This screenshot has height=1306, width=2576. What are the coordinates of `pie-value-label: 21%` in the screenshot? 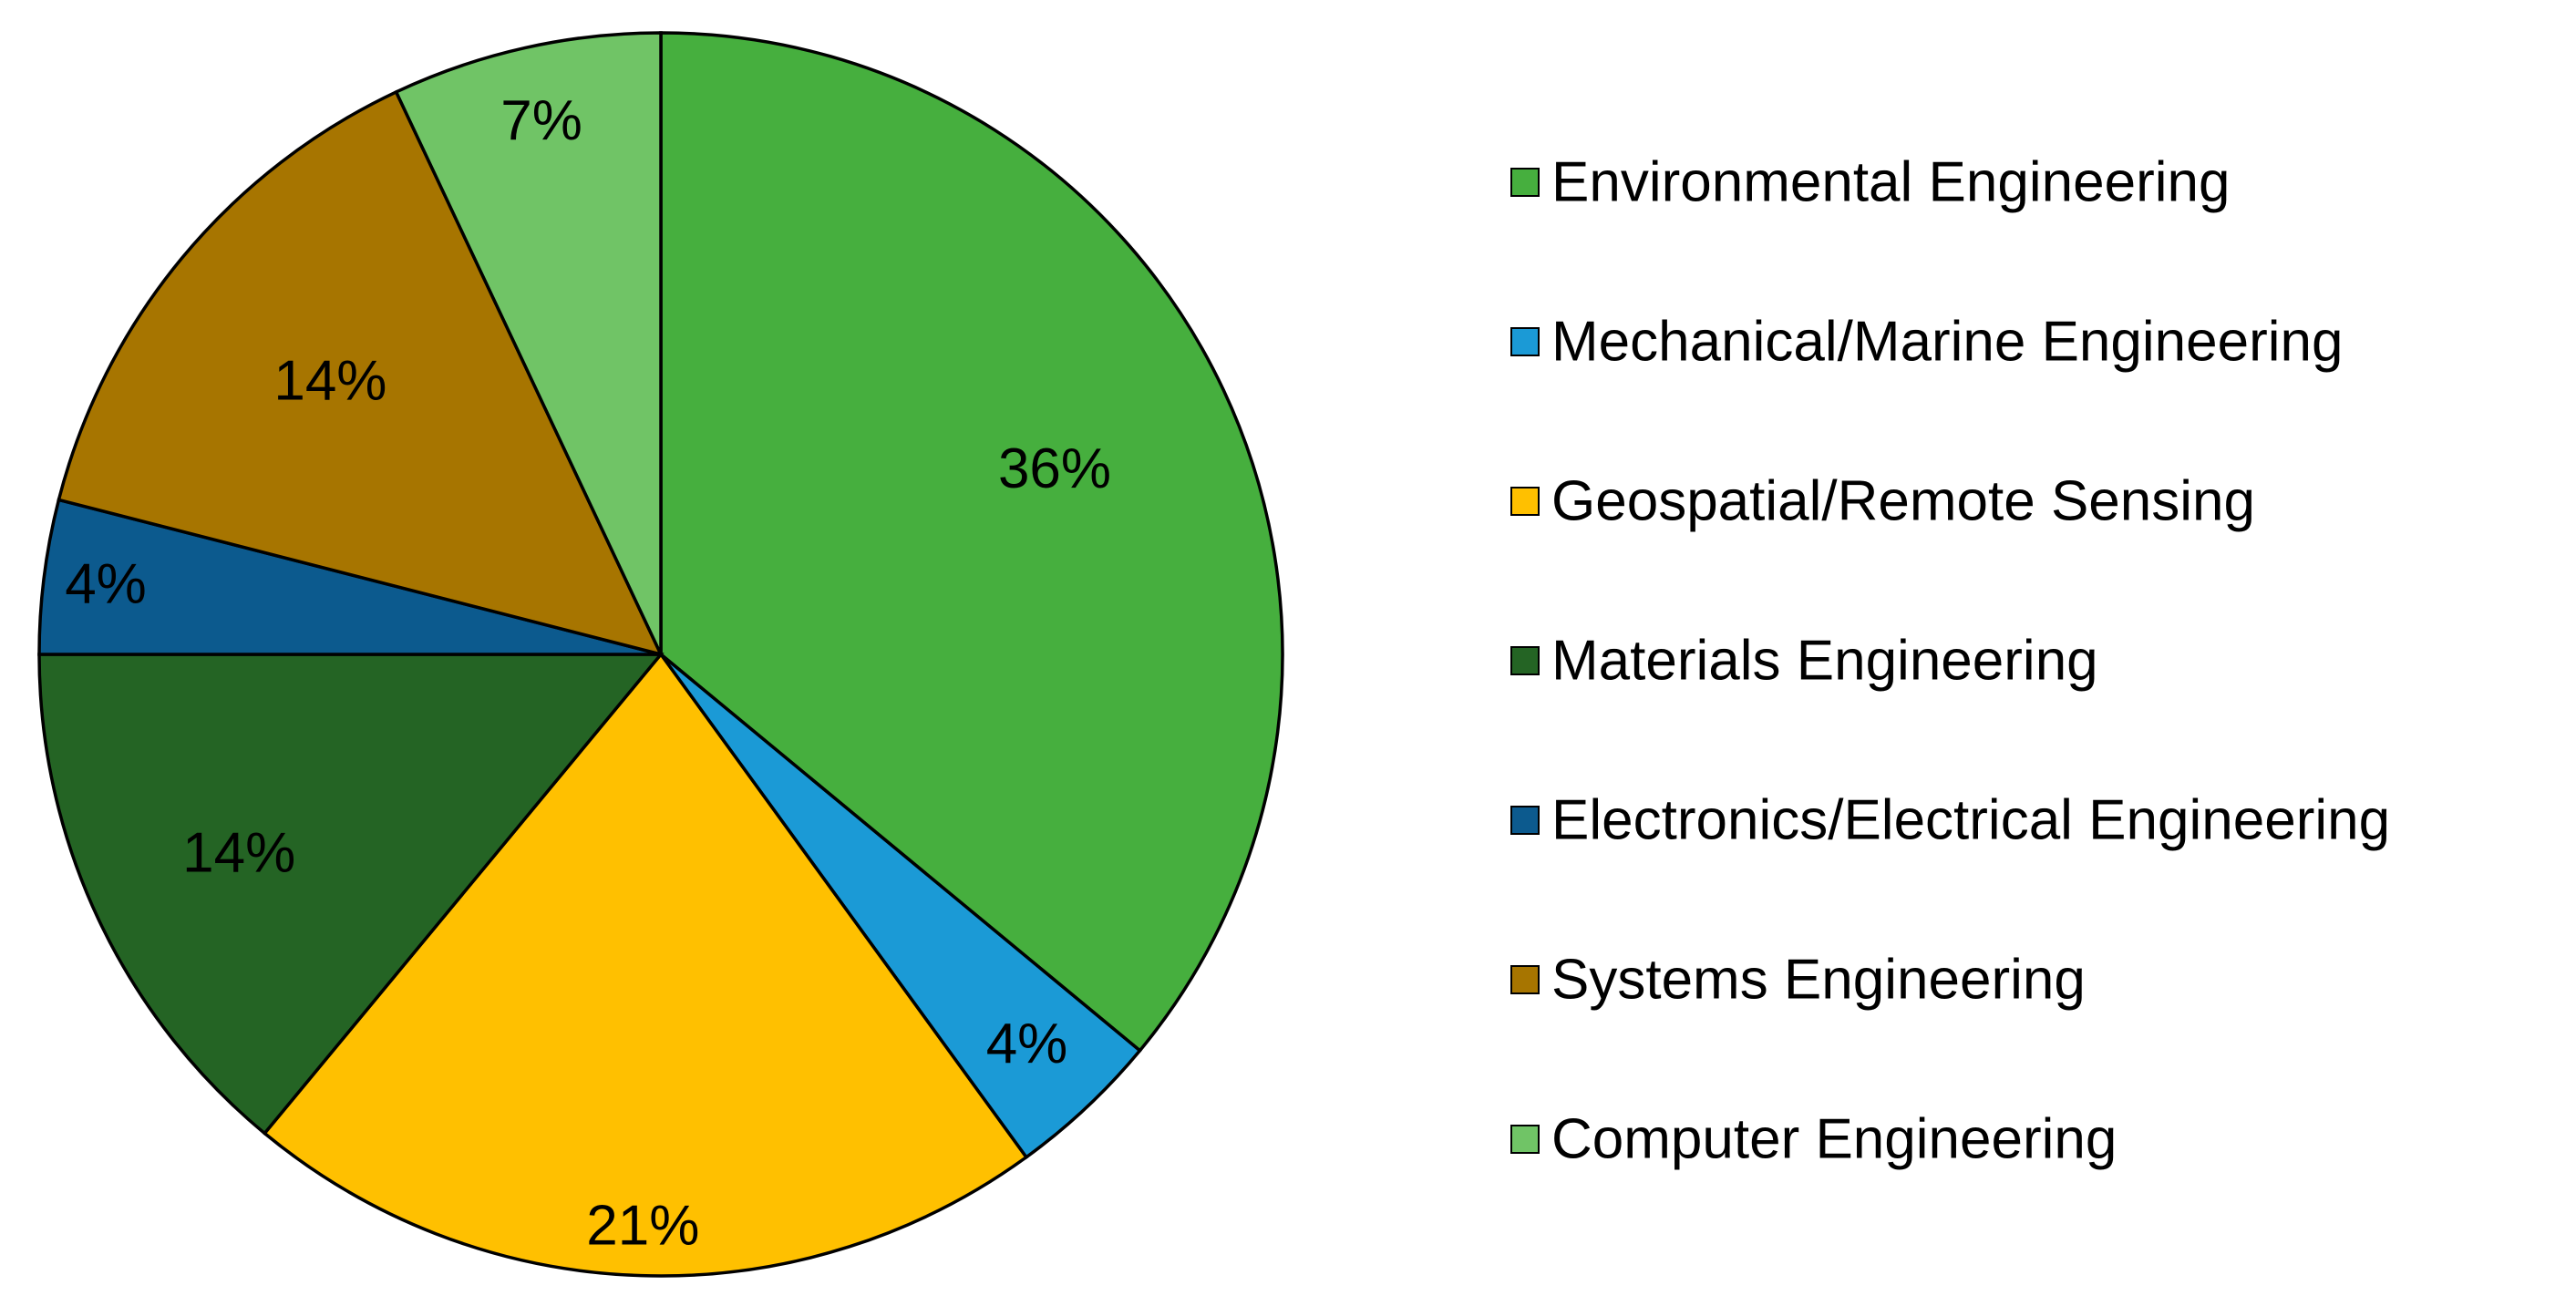 It's located at (642, 1226).